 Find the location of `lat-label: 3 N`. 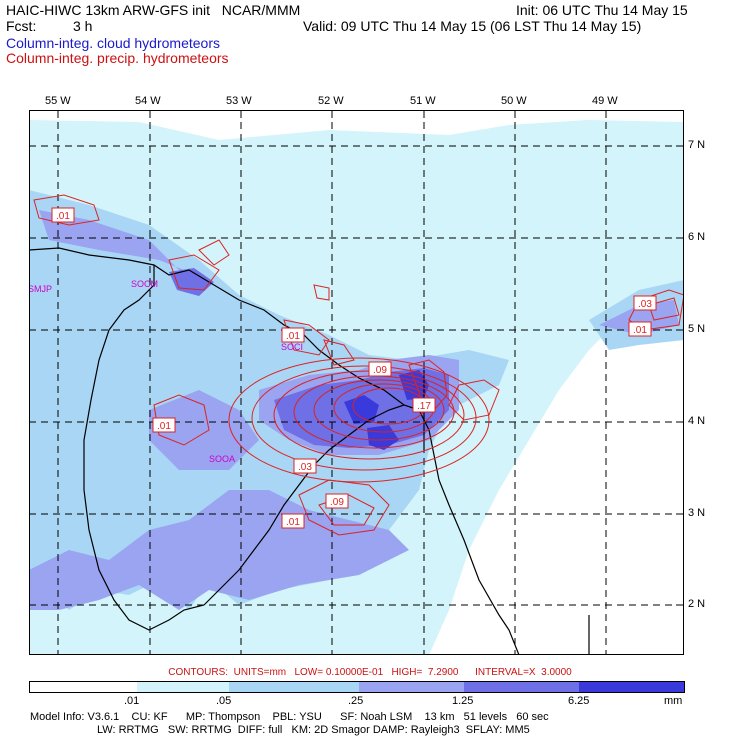

lat-label: 3 N is located at coordinates (697, 513).